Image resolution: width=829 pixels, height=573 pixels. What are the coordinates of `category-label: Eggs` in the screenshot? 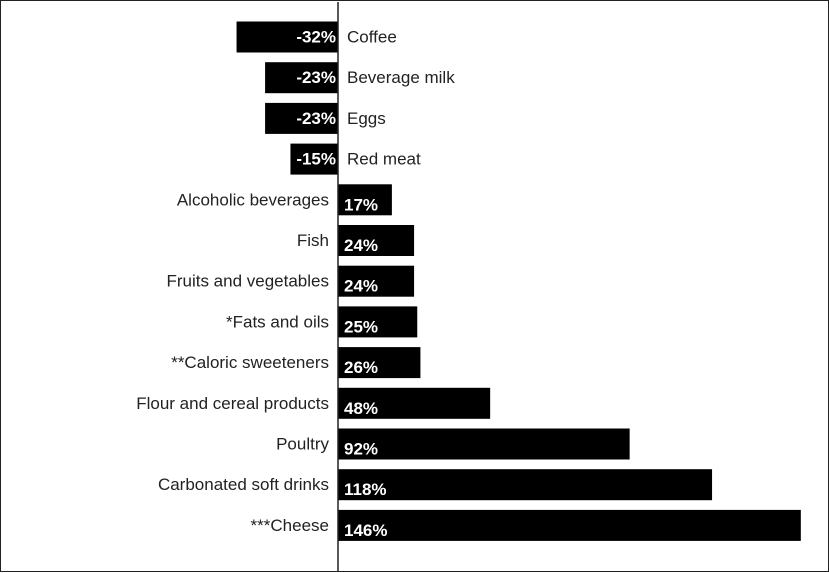 It's located at (366, 118).